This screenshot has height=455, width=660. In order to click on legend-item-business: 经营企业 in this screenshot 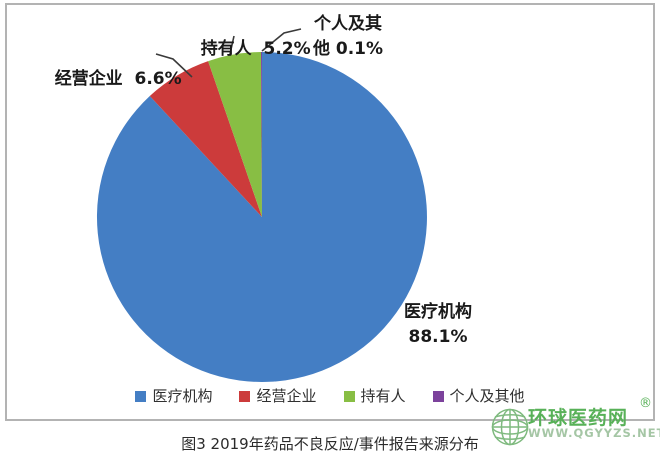, I will do `click(278, 396)`.